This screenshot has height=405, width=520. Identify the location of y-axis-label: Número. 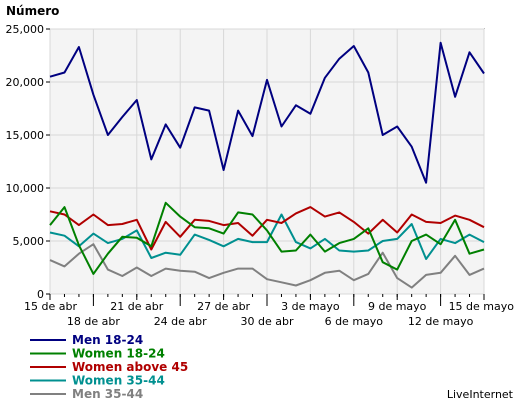
(32, 11).